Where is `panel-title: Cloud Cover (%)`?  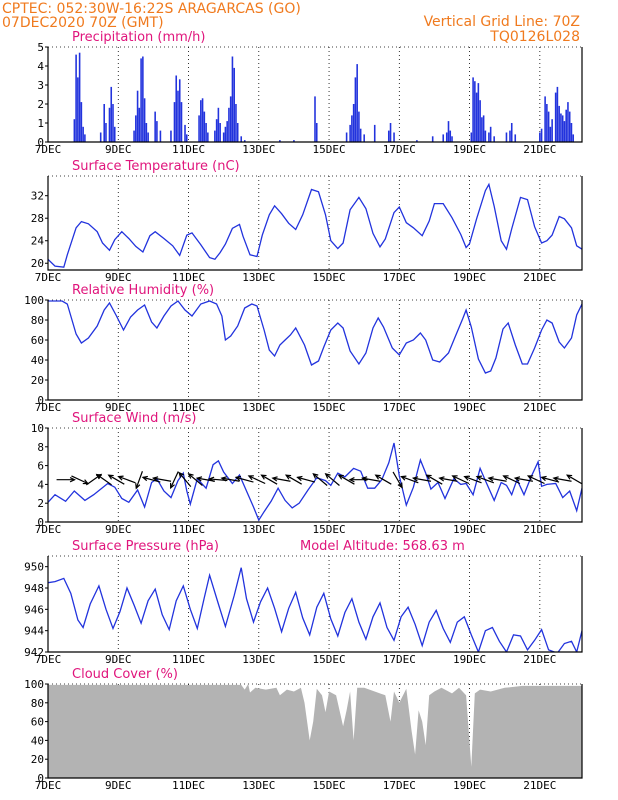 panel-title: Cloud Cover (%) is located at coordinates (125, 674).